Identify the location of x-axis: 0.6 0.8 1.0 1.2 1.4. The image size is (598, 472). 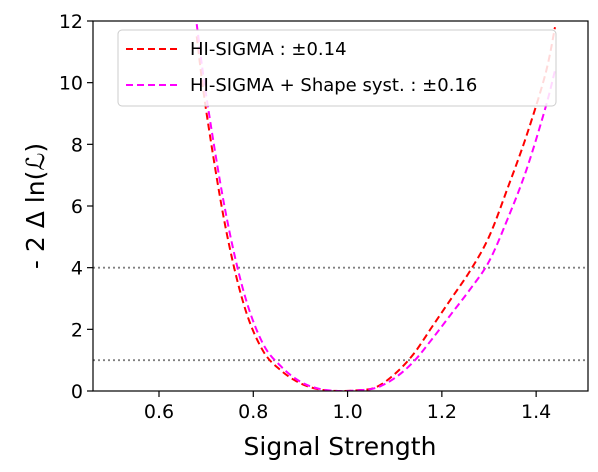
(347, 407).